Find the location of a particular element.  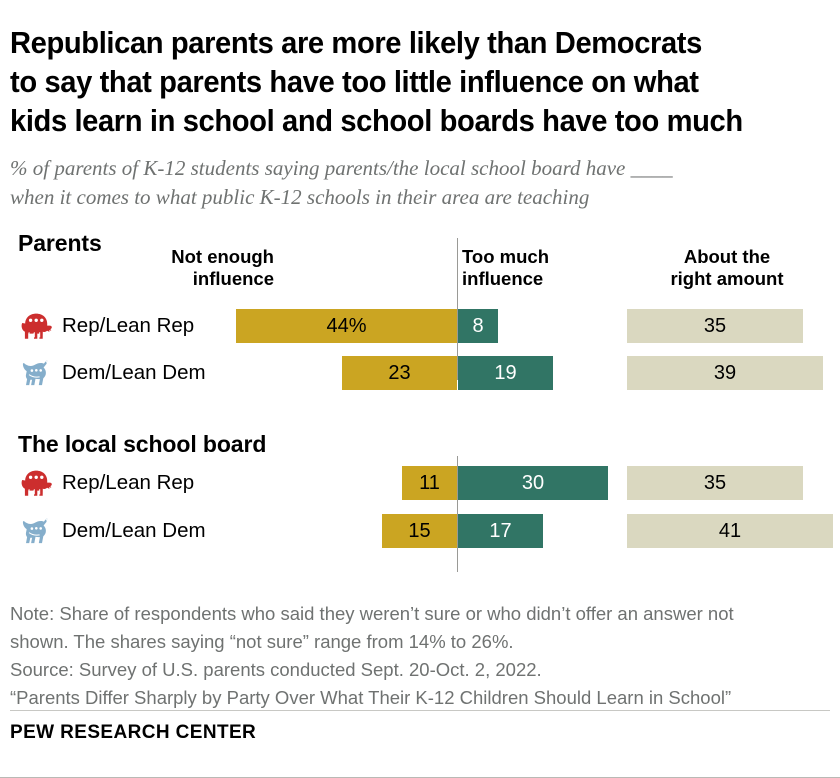

pew-research-center-brand: PEW RESEARCH CENTER is located at coordinates (133, 732).